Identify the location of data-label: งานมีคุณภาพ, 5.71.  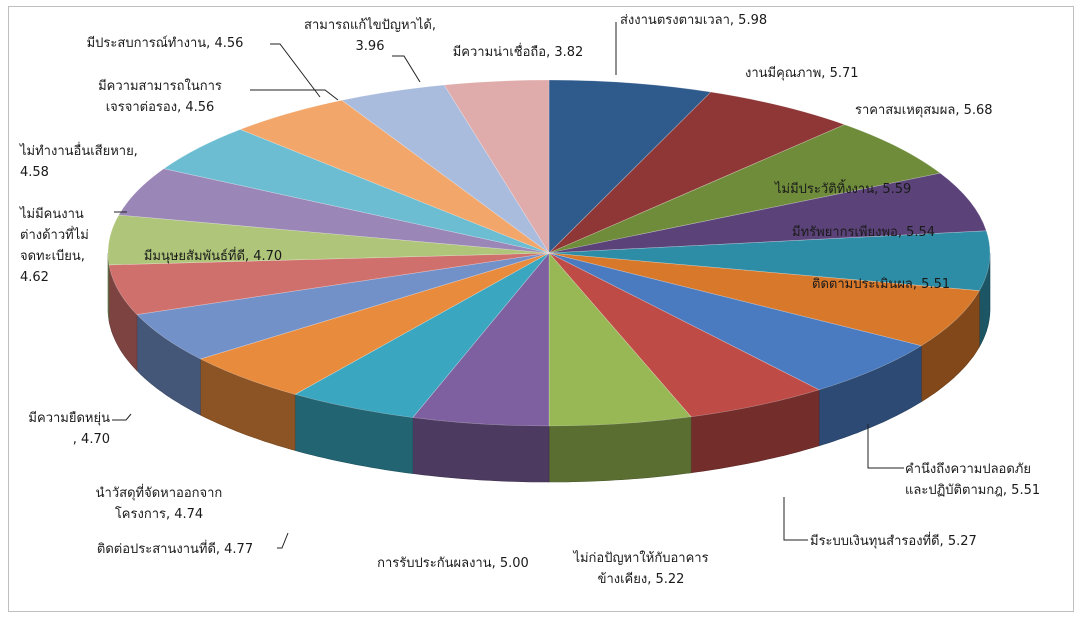
(802, 73).